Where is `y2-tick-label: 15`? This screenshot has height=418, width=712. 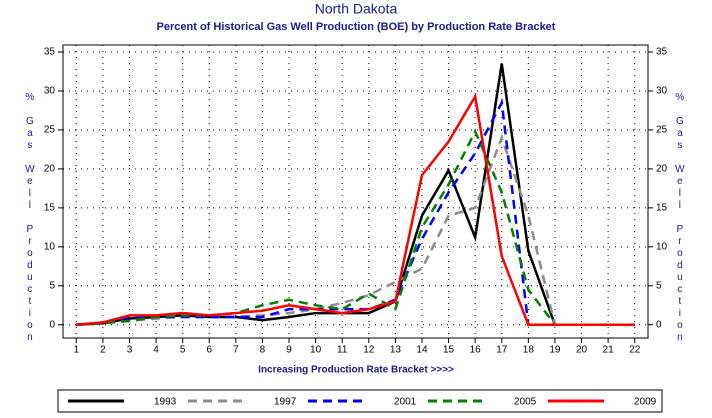
y2-tick-label: 15 is located at coordinates (662, 208).